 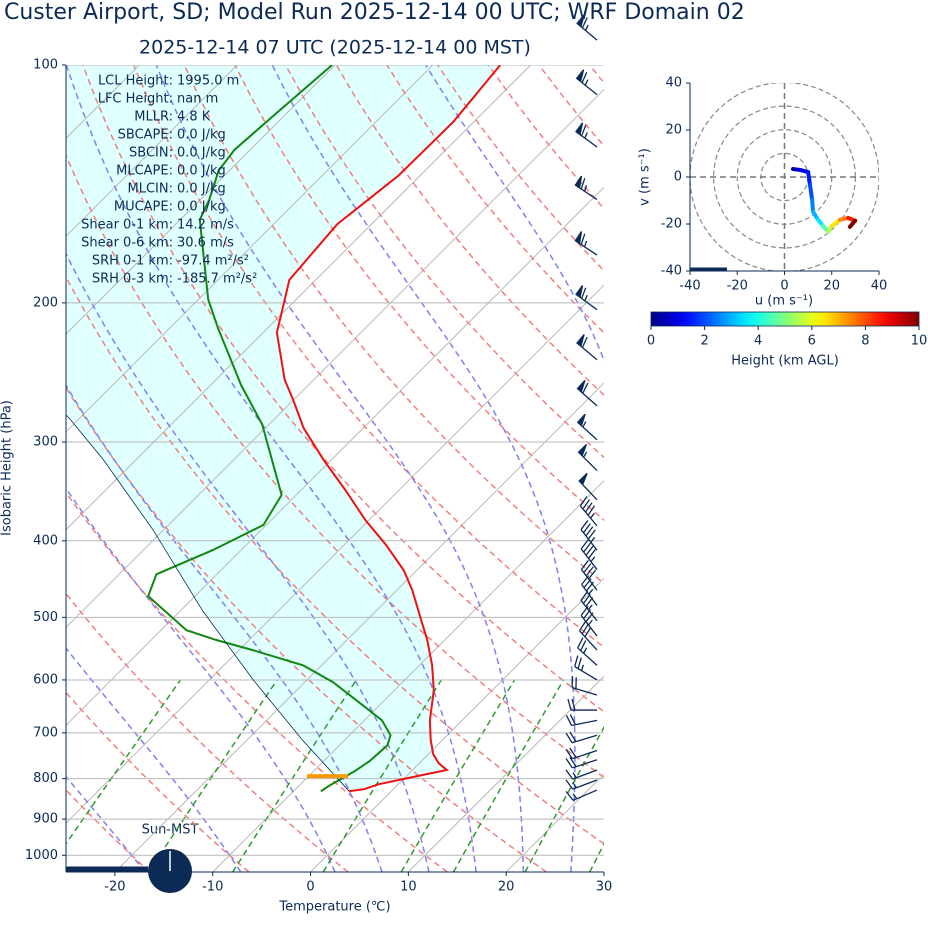 I want to click on y-tick-label: 1000, so click(x=41, y=855).